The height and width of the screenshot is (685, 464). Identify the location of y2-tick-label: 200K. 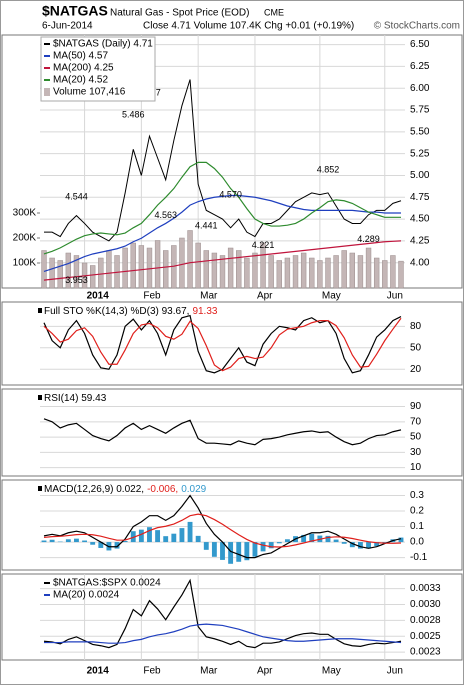
(25, 238).